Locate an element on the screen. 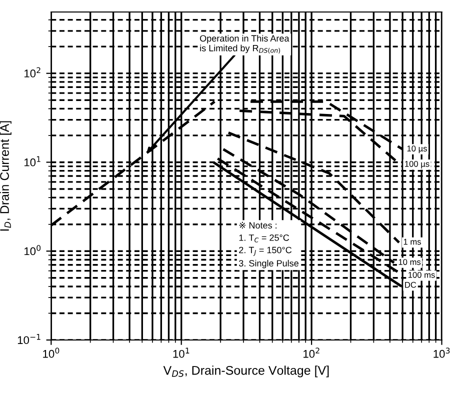  x-tick-label: 10$^{1}$ is located at coordinates (181, 353).